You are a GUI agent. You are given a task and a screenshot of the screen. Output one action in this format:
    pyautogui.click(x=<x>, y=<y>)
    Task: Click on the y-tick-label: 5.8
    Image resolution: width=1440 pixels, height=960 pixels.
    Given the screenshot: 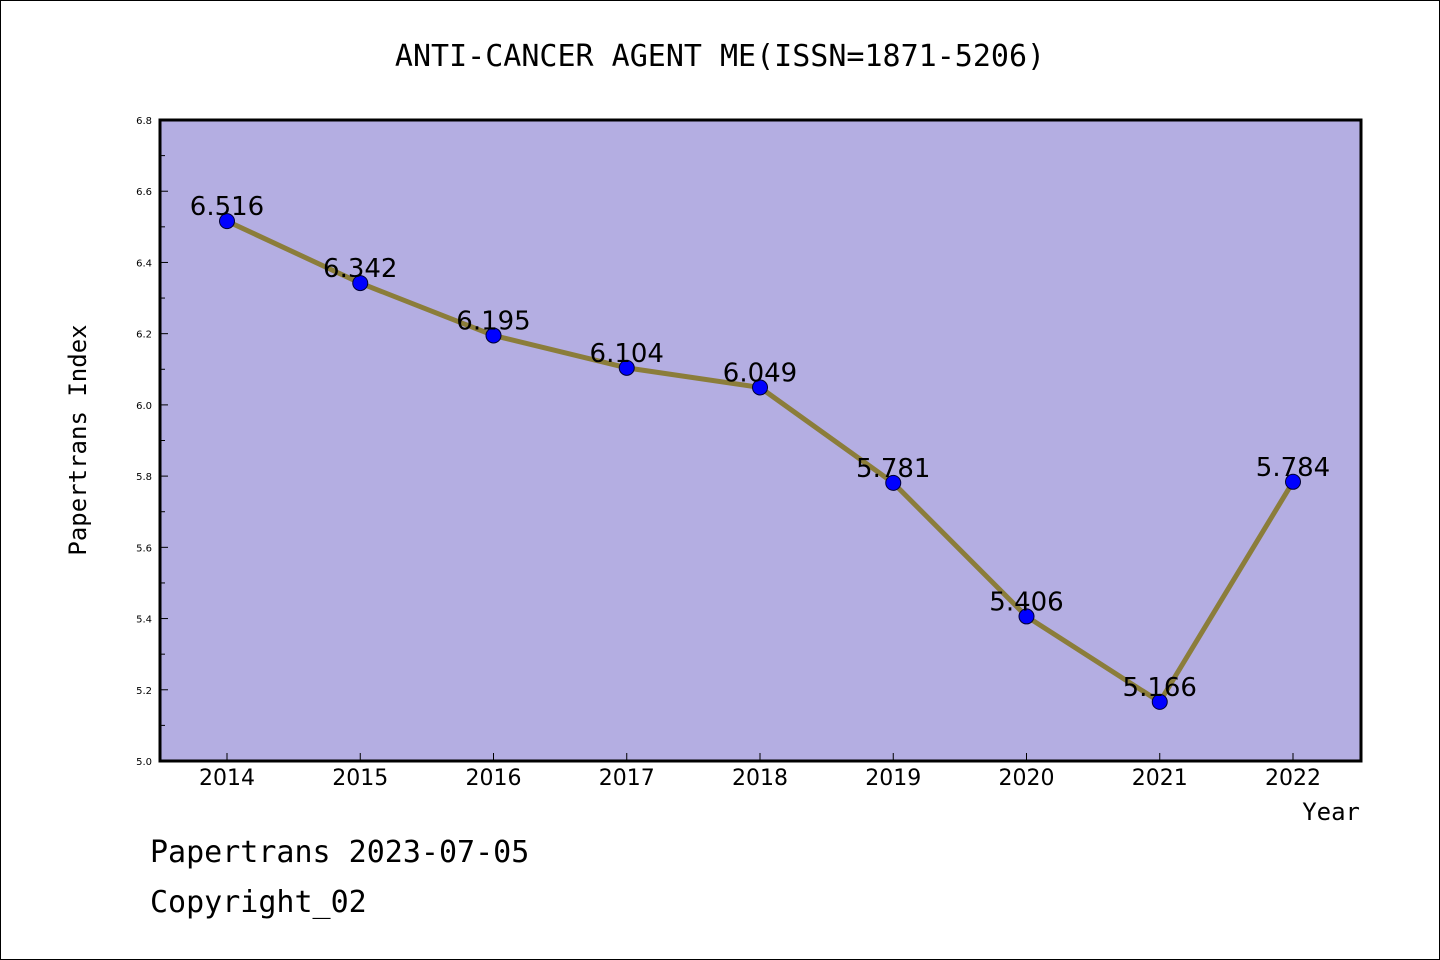 What is the action you would take?
    pyautogui.click(x=144, y=477)
    